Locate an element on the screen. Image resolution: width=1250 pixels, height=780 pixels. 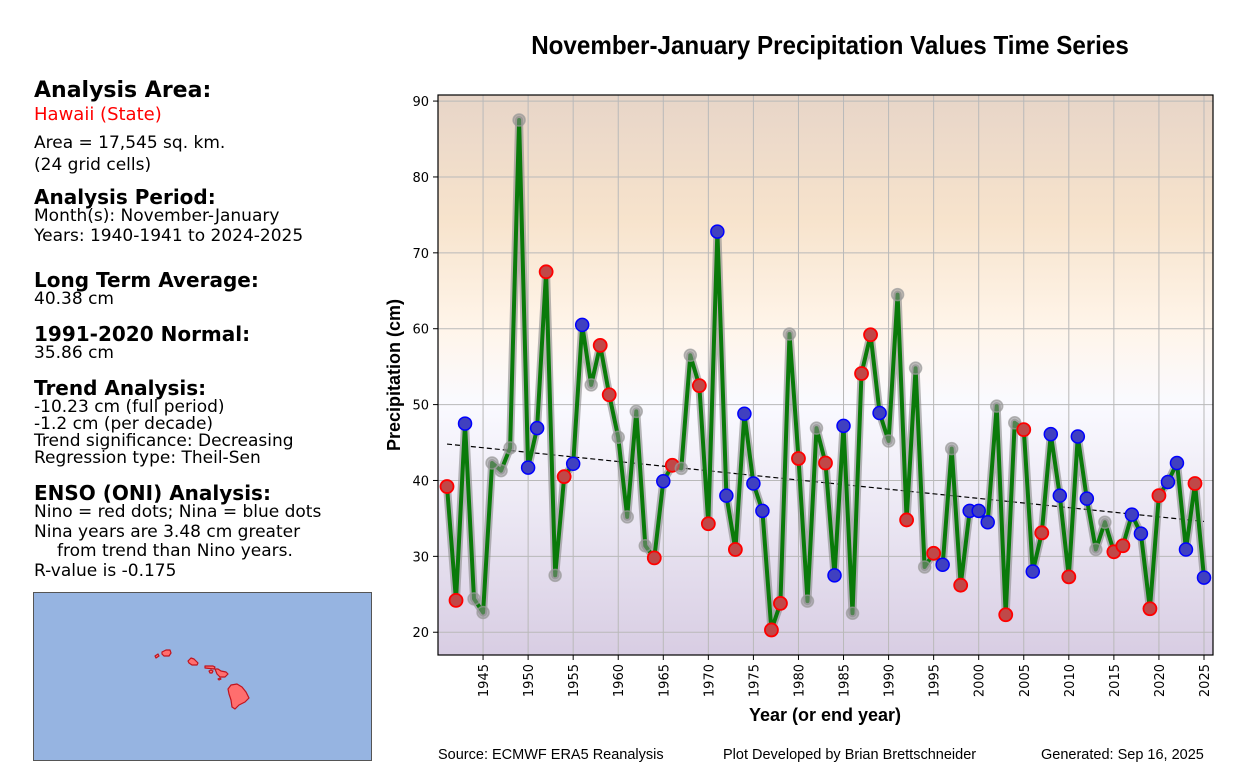
y-tick-label: 60 is located at coordinates (420, 330).